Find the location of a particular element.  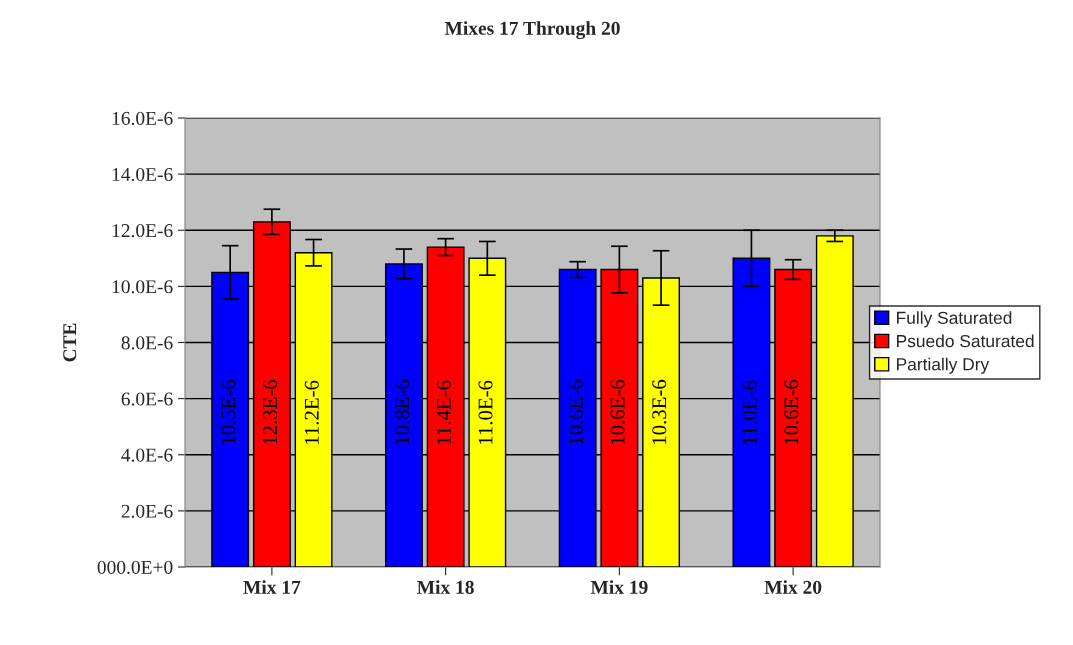

y-tick-label: 16.0E-6 is located at coordinates (142, 118).